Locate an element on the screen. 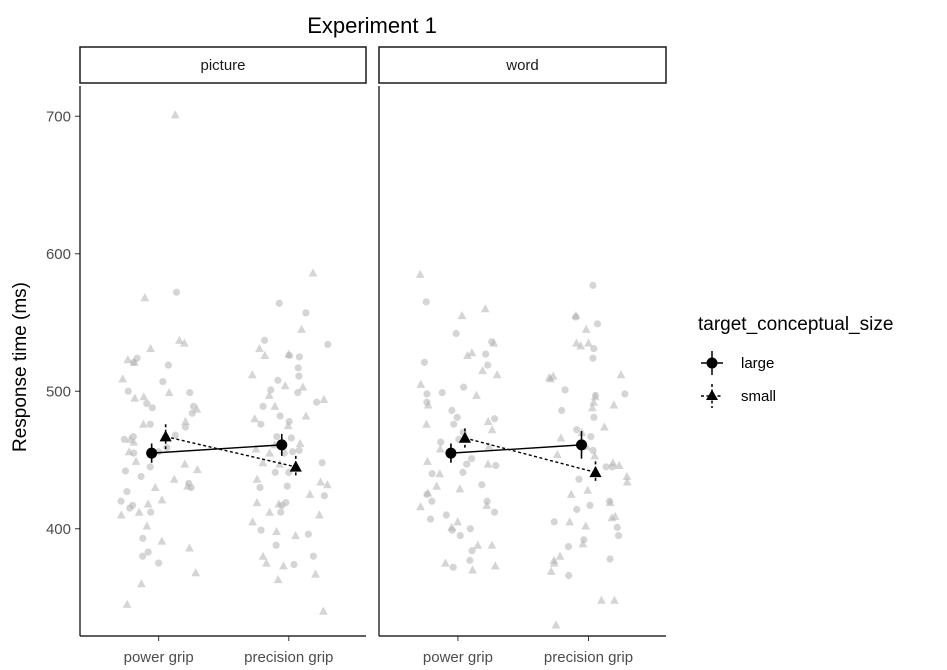 Image resolution: width=947 pixels, height=670 pixels. facet-strip-label: word is located at coordinates (522, 65).